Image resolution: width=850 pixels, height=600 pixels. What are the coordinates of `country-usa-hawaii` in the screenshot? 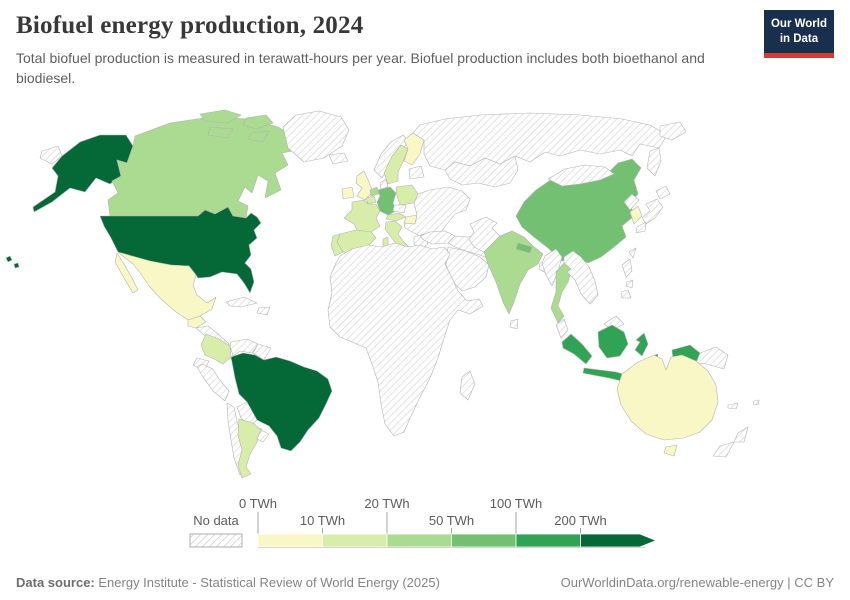 It's located at (12, 262).